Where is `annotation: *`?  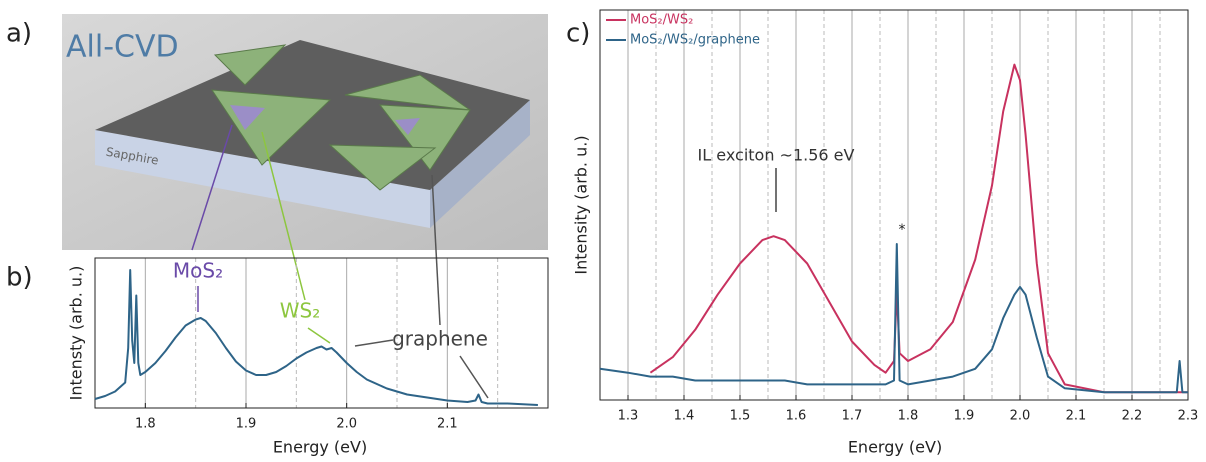 annotation: * is located at coordinates (902, 230).